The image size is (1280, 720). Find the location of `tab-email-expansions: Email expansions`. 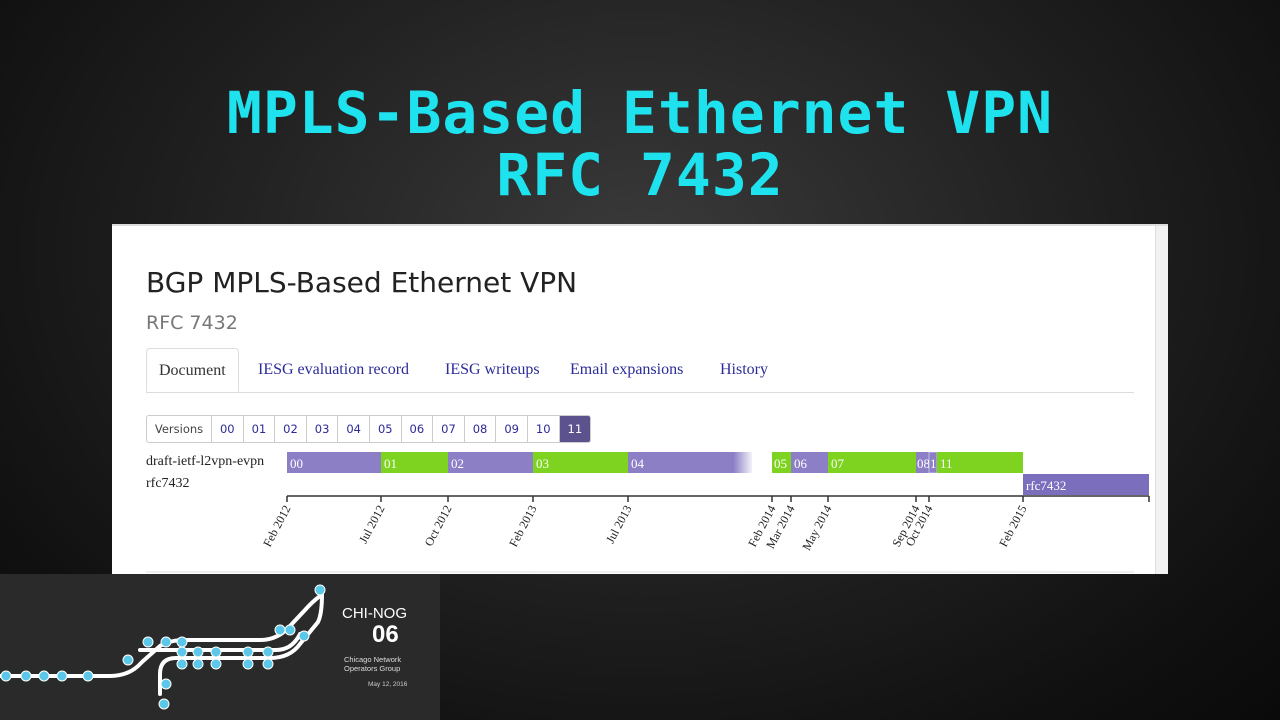

tab-email-expansions: Email expansions is located at coordinates (627, 369).